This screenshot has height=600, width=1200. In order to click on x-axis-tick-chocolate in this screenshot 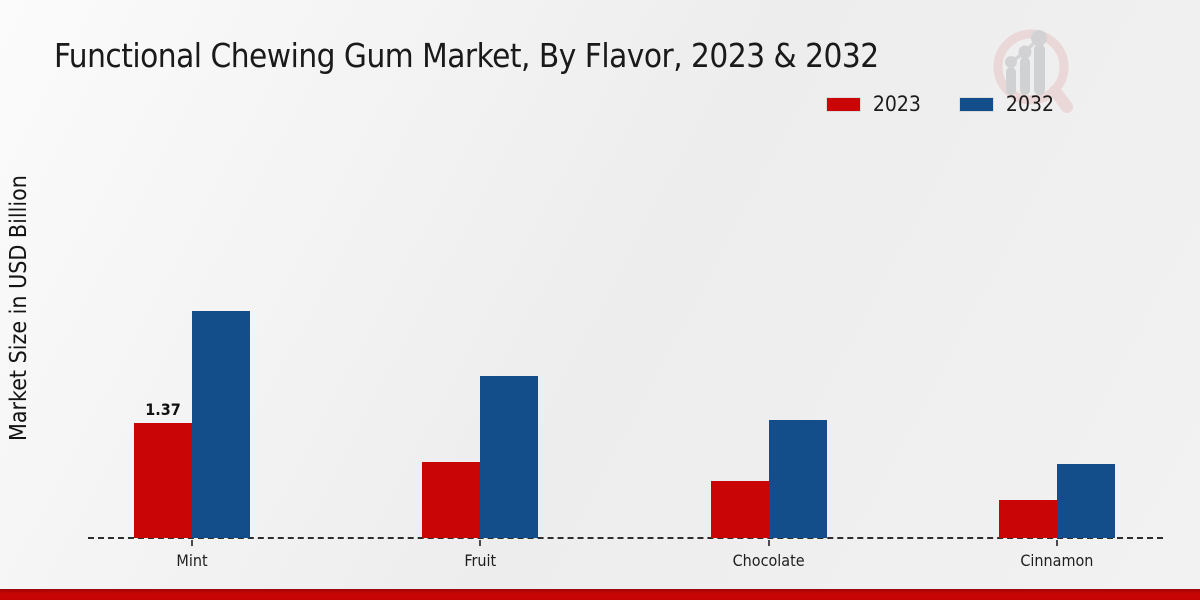, I will do `click(768, 543)`.